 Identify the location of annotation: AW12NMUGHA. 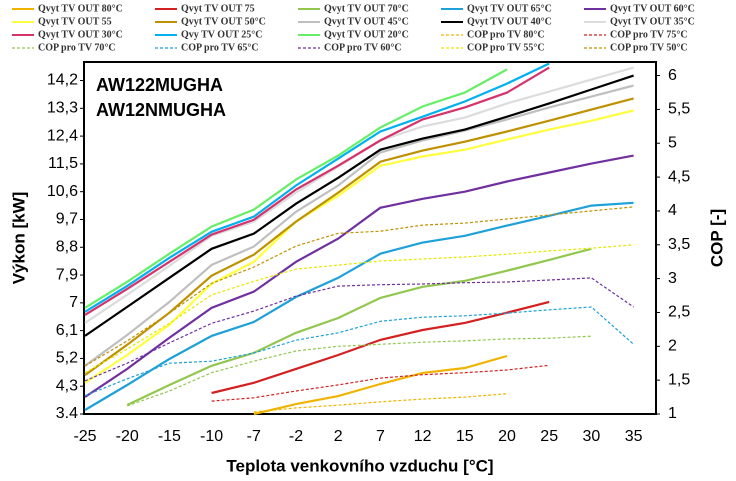
(161, 110).